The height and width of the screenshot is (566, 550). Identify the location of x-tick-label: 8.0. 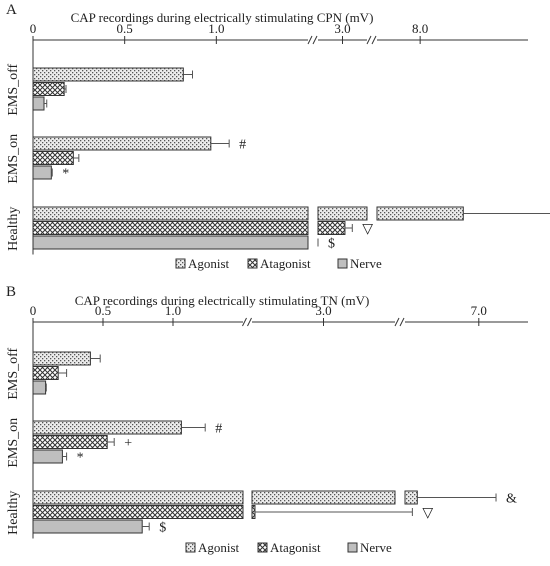
(420, 28).